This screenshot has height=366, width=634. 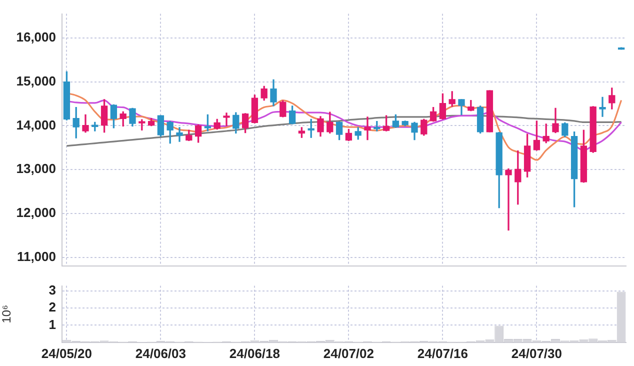 I want to click on x-tick-label: 24/07/02, so click(x=348, y=353).